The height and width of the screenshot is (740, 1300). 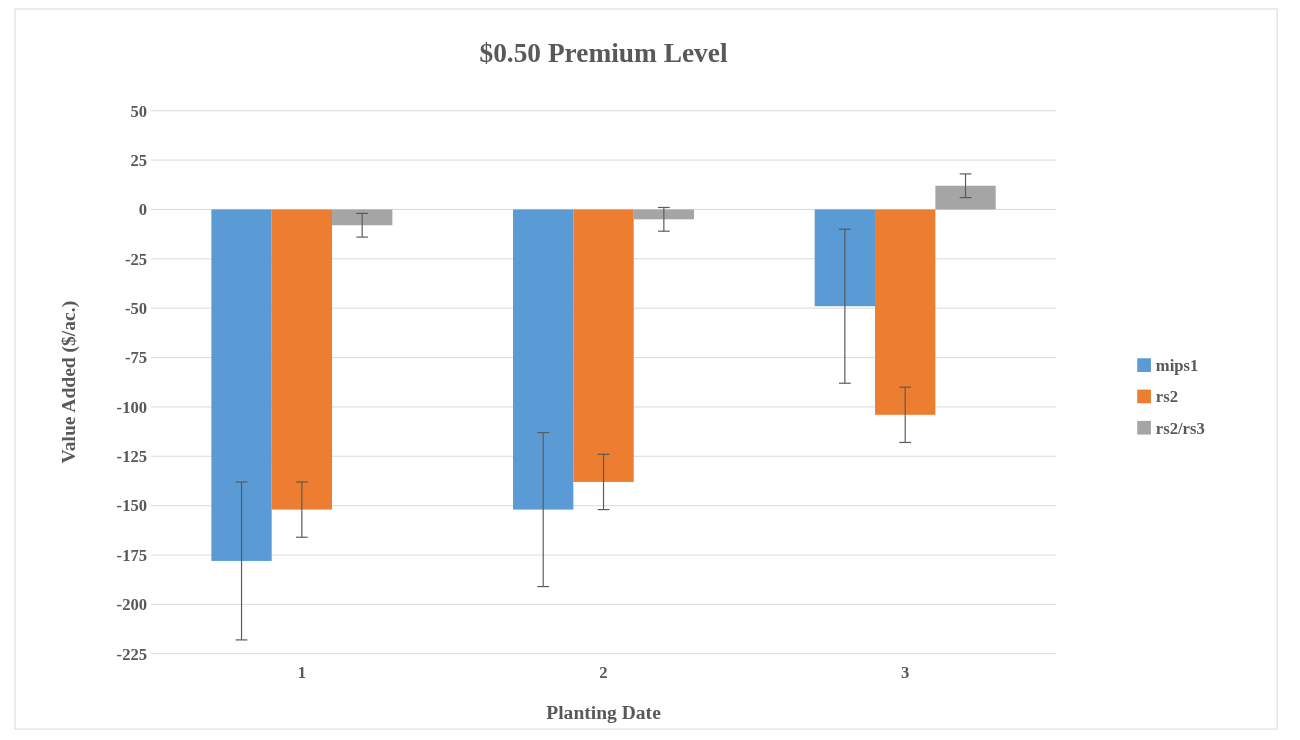 What do you see at coordinates (143, 210) in the screenshot?
I see `y-tick-label: 0` at bounding box center [143, 210].